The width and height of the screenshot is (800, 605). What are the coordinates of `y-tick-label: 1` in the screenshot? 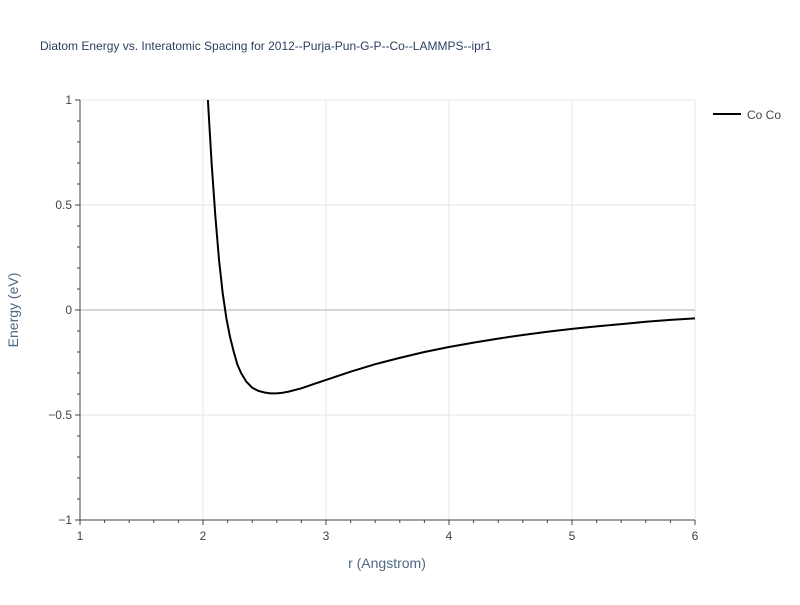 It's located at (68, 100).